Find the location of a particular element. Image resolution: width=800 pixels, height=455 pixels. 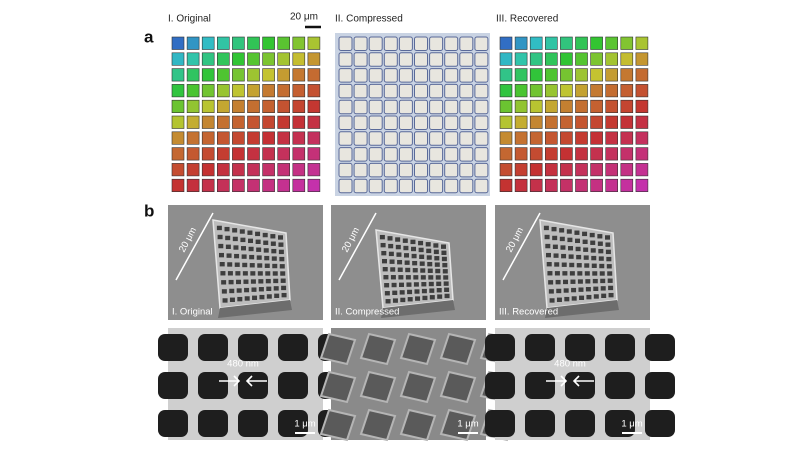

scale-label: 1 μm is located at coordinates (467, 424).